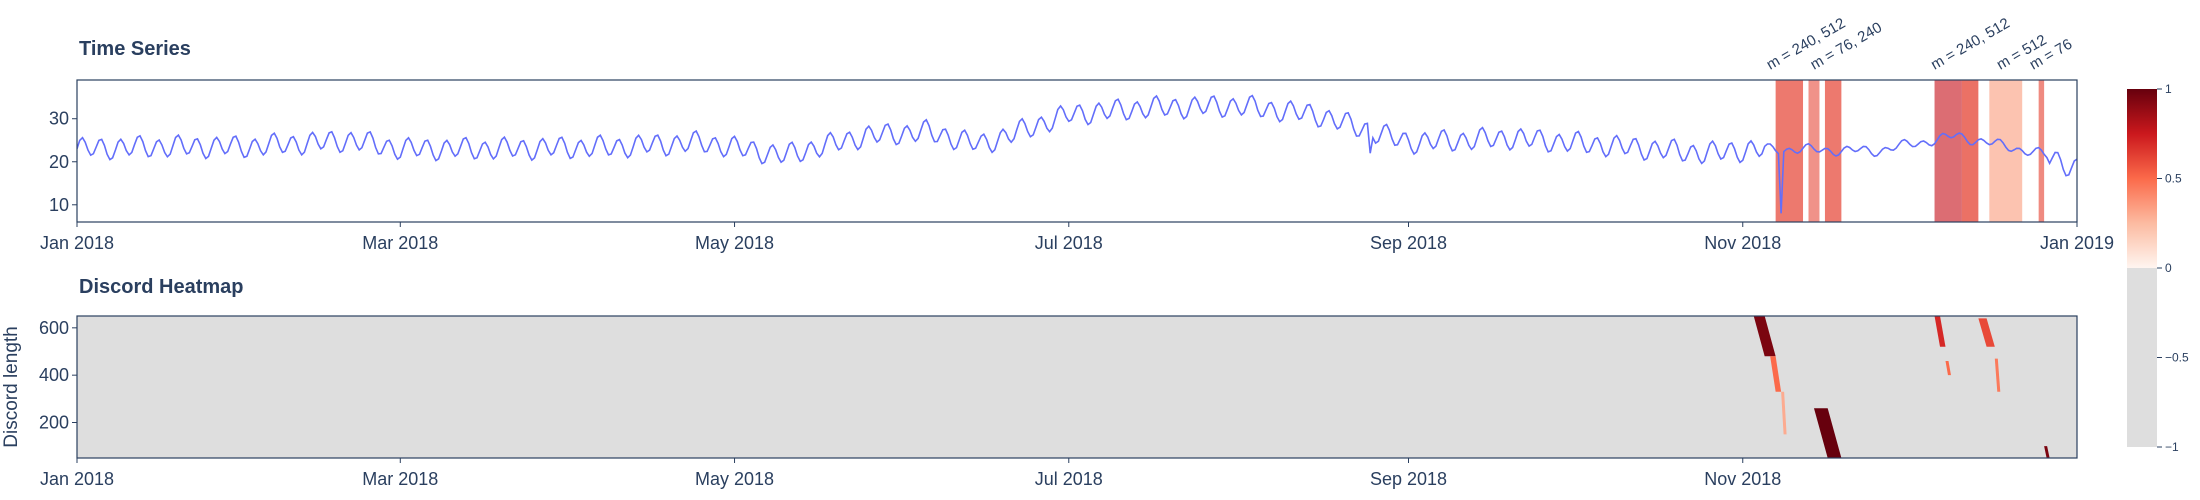  I want to click on y-tick-label: 10, so click(59, 205).